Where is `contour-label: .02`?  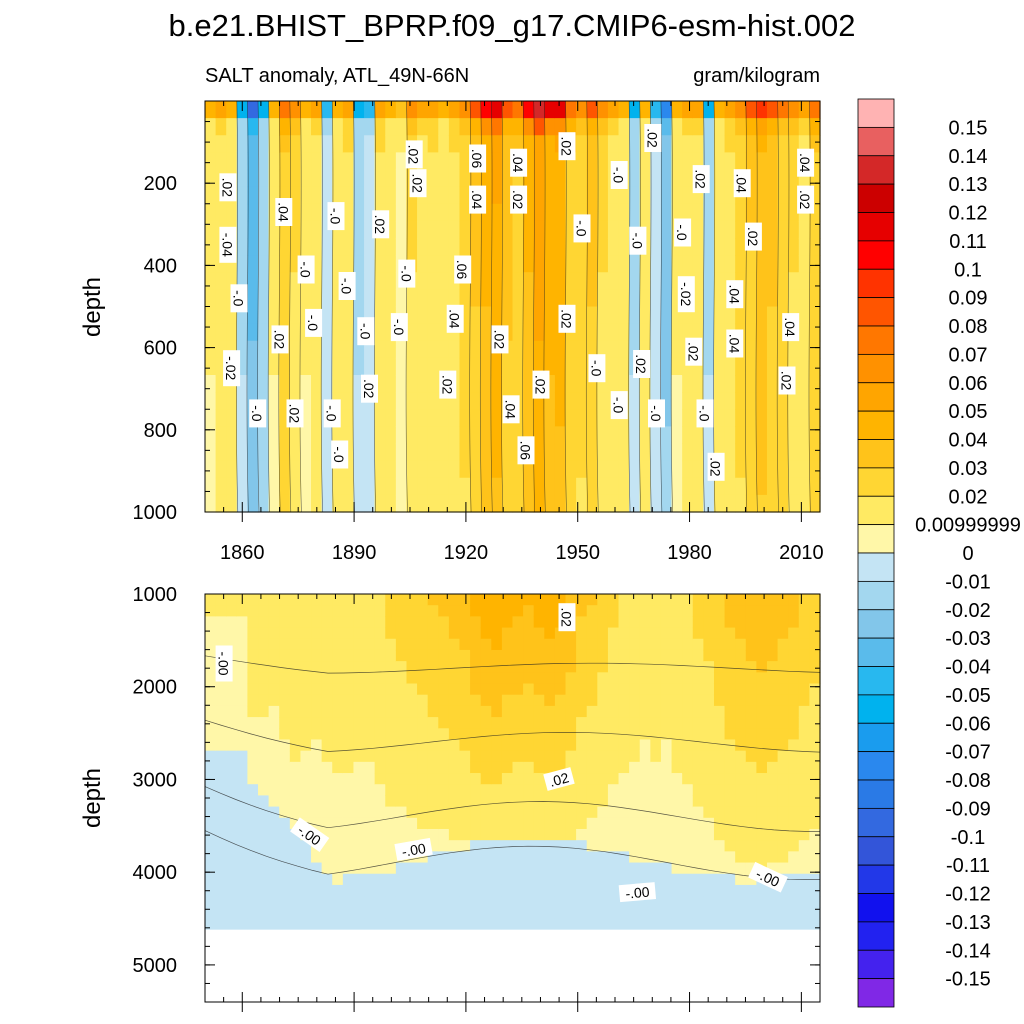 contour-label: .02 is located at coordinates (418, 183).